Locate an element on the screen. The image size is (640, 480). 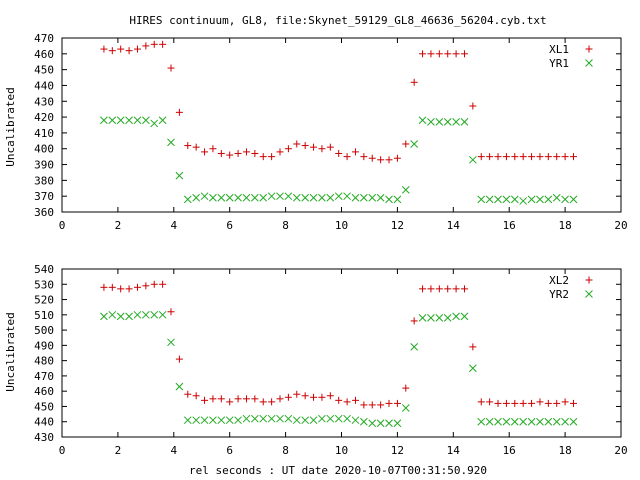
x-tick-label: 18 is located at coordinates (564, 450).